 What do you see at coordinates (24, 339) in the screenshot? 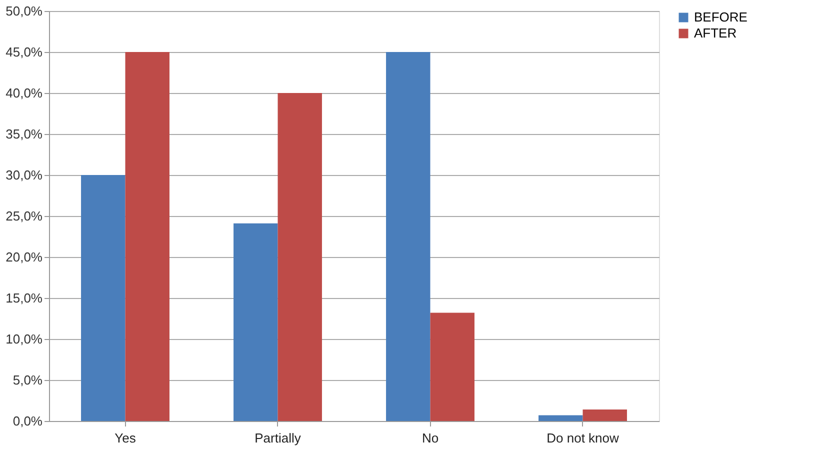
I see `y-tick-label: 10,0%` at bounding box center [24, 339].